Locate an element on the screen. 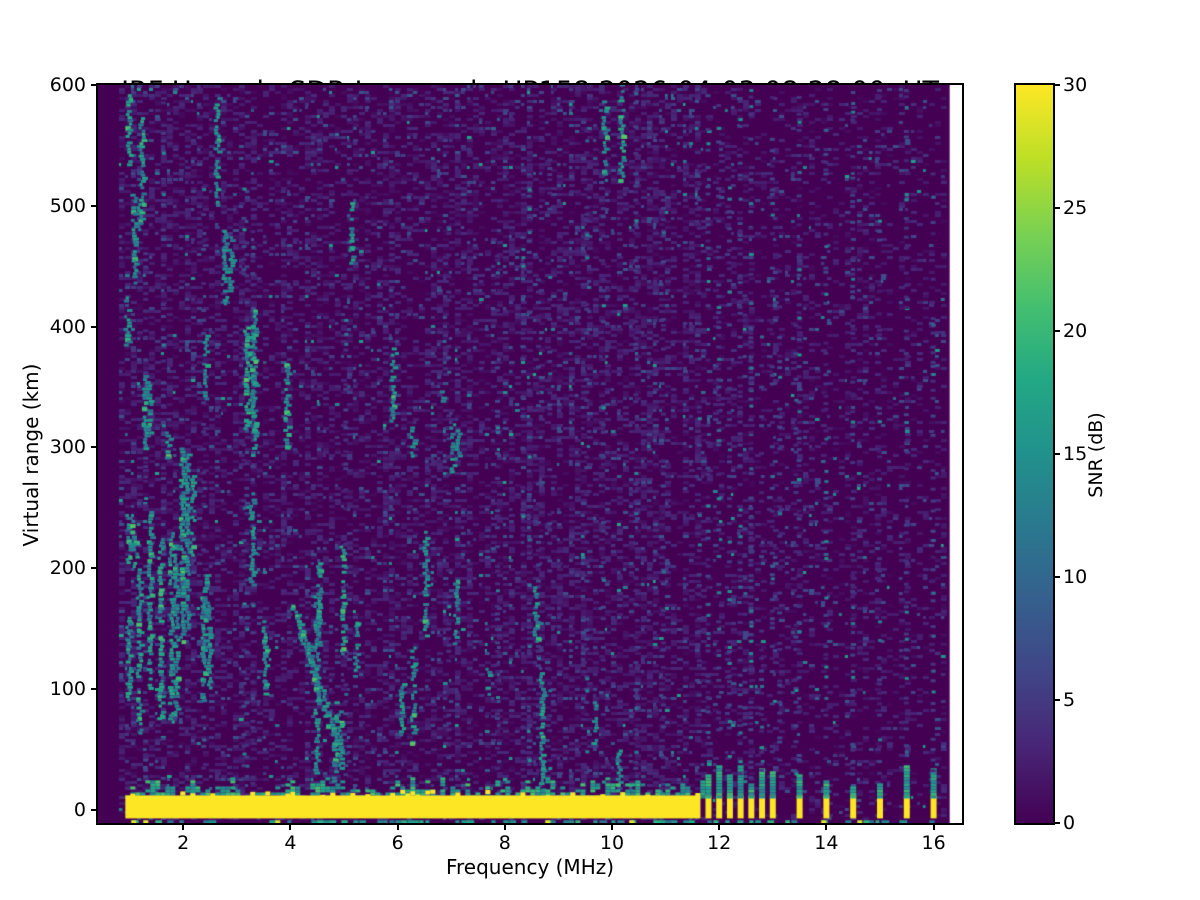 Image resolution: width=1200 pixels, height=900 pixels. colorbar-gradient is located at coordinates (1034, 454).